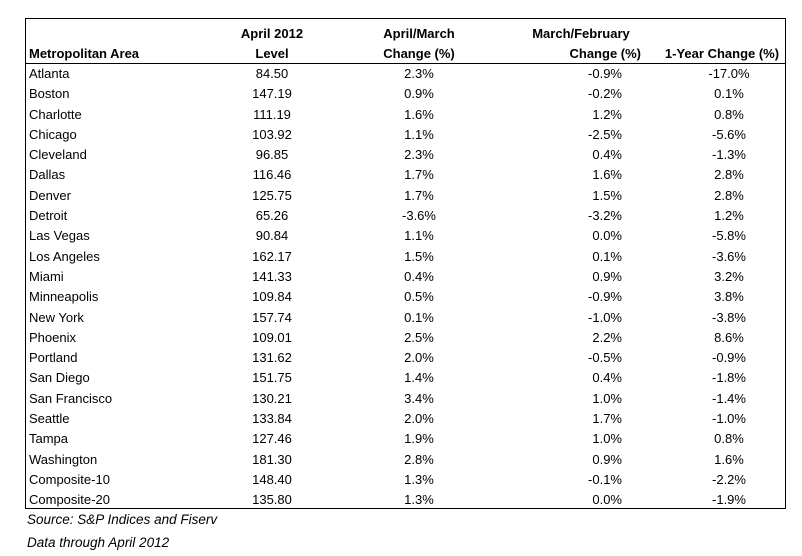 Image resolution: width=802 pixels, height=556 pixels. What do you see at coordinates (272, 378) in the screenshot?
I see `cell-level: 151.75` at bounding box center [272, 378].